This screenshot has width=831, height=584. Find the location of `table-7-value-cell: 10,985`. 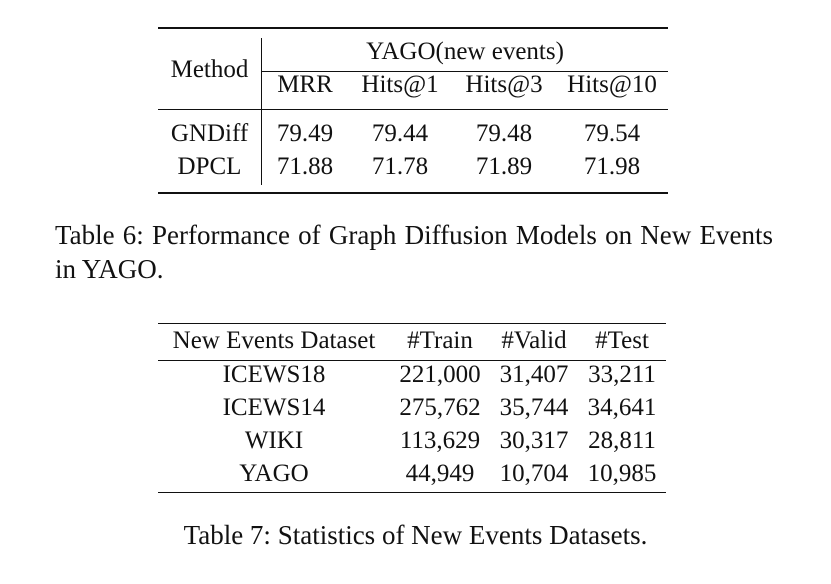

table-7-value-cell: 10,985 is located at coordinates (622, 473).